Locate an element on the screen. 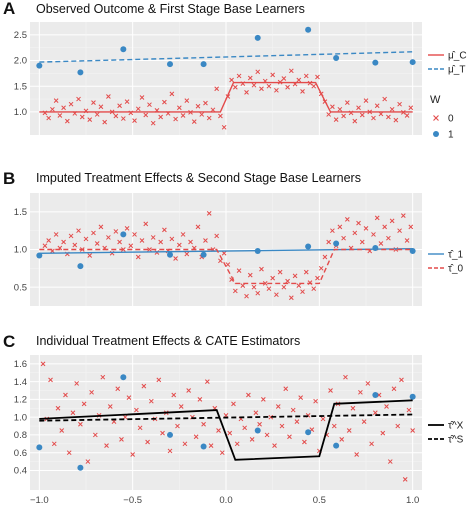 The width and height of the screenshot is (474, 515). point-legend: W0 1 is located at coordinates (442, 117).